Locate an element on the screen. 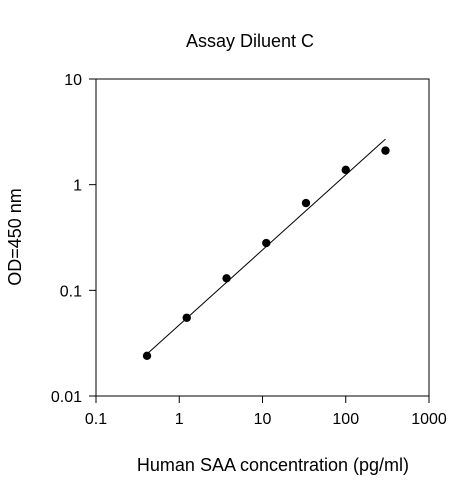 This screenshot has width=463, height=480. x-tick-label: 100 is located at coordinates (345, 419).